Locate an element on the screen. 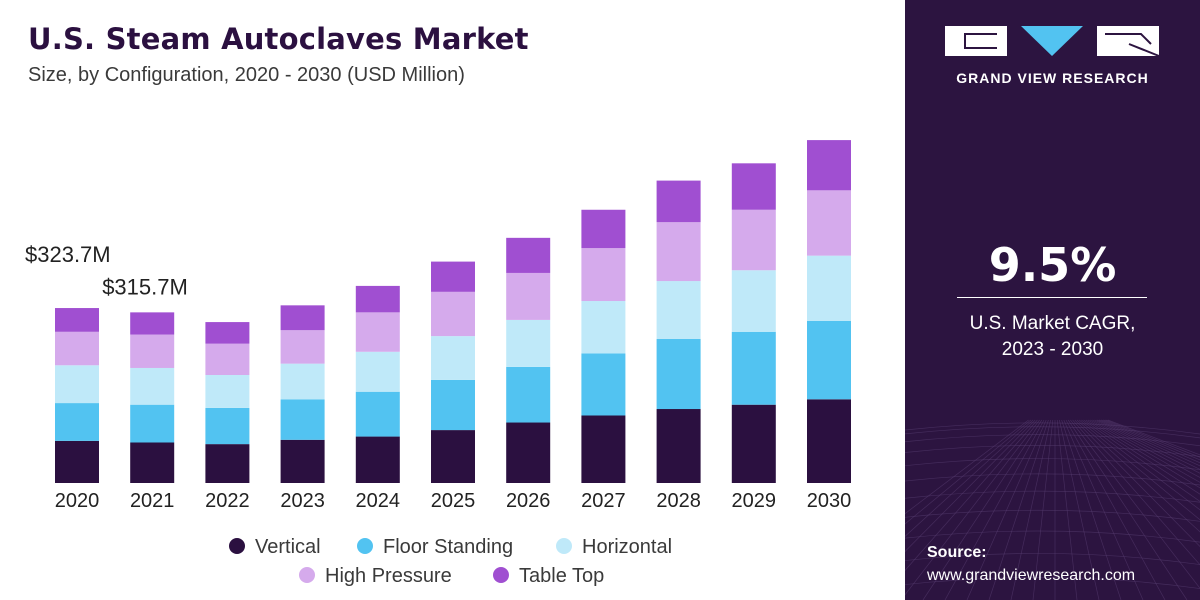 The height and width of the screenshot is (600, 1200). bar-table-top-2022 is located at coordinates (227, 333).